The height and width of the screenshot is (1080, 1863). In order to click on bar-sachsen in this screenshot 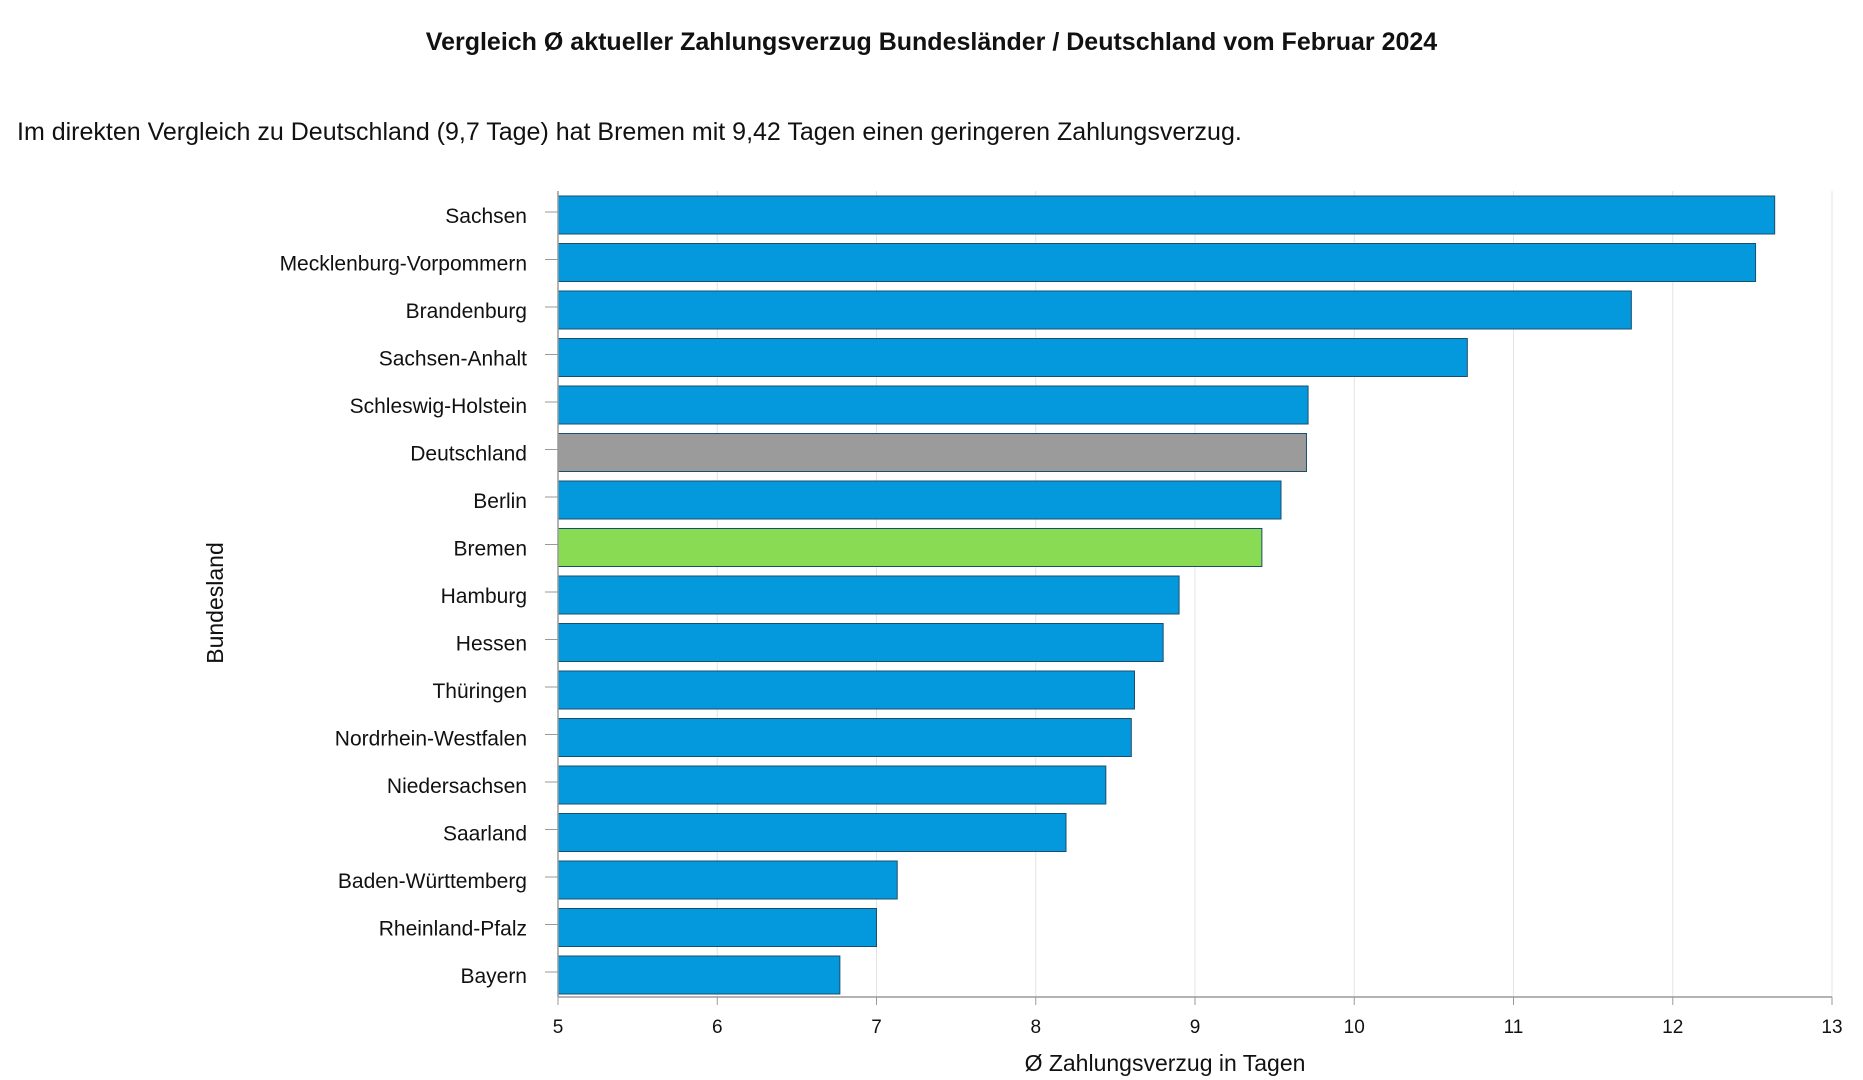, I will do `click(1166, 215)`.